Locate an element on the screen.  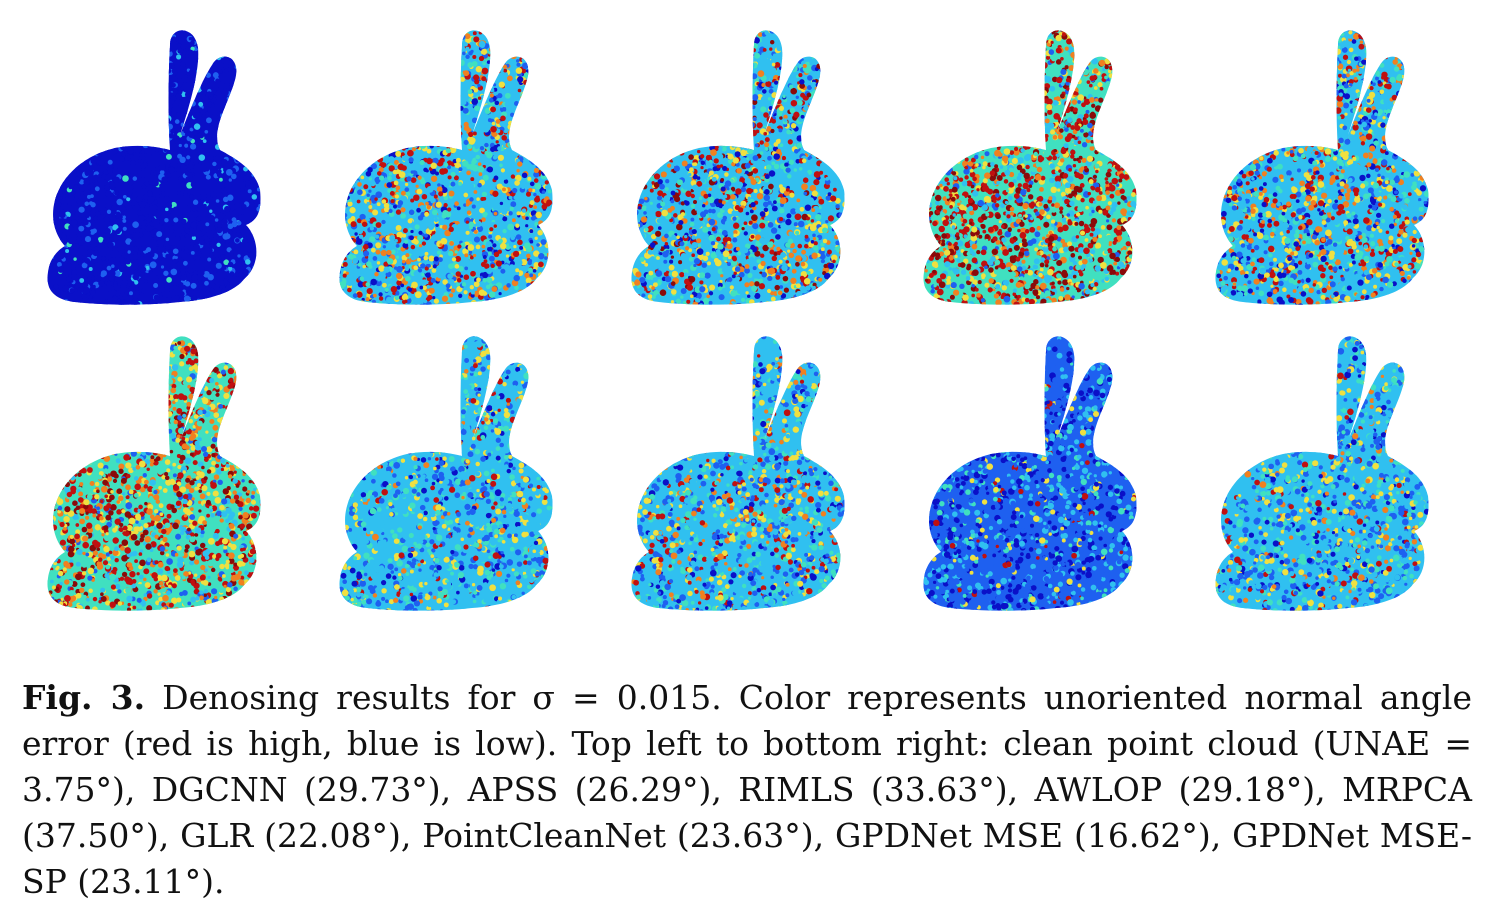
bunny-panel-awlop is located at coordinates (1333, 160).